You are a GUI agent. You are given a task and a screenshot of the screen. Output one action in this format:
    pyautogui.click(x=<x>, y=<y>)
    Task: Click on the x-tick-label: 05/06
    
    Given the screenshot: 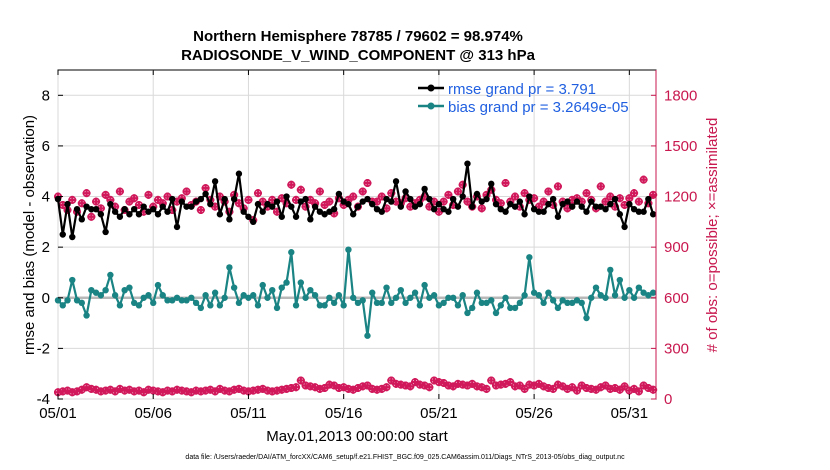 What is the action you would take?
    pyautogui.click(x=153, y=413)
    